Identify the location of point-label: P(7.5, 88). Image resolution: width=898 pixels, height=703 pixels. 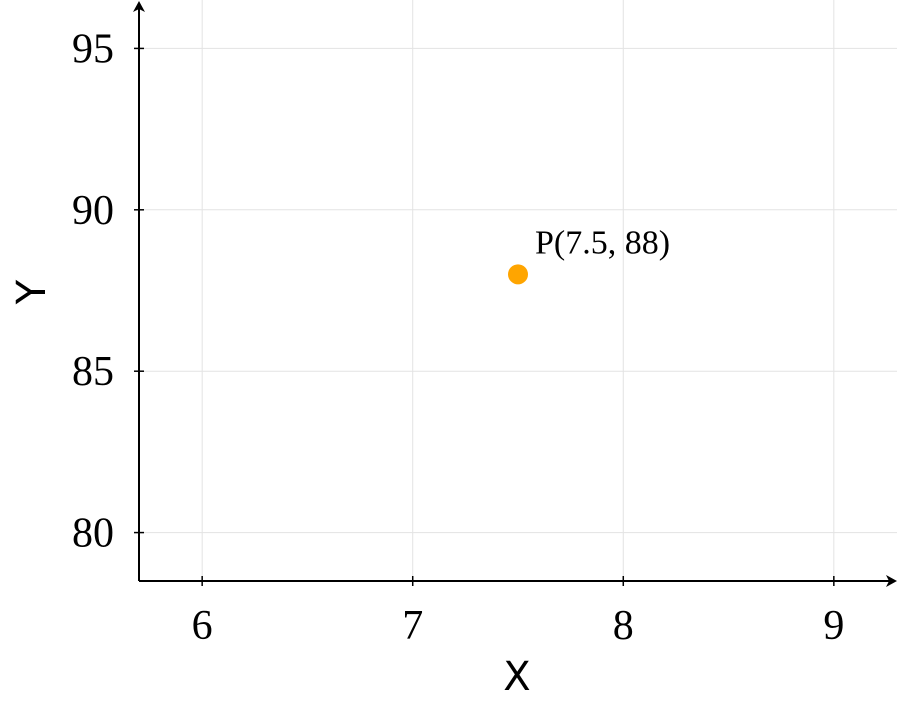
(602, 242).